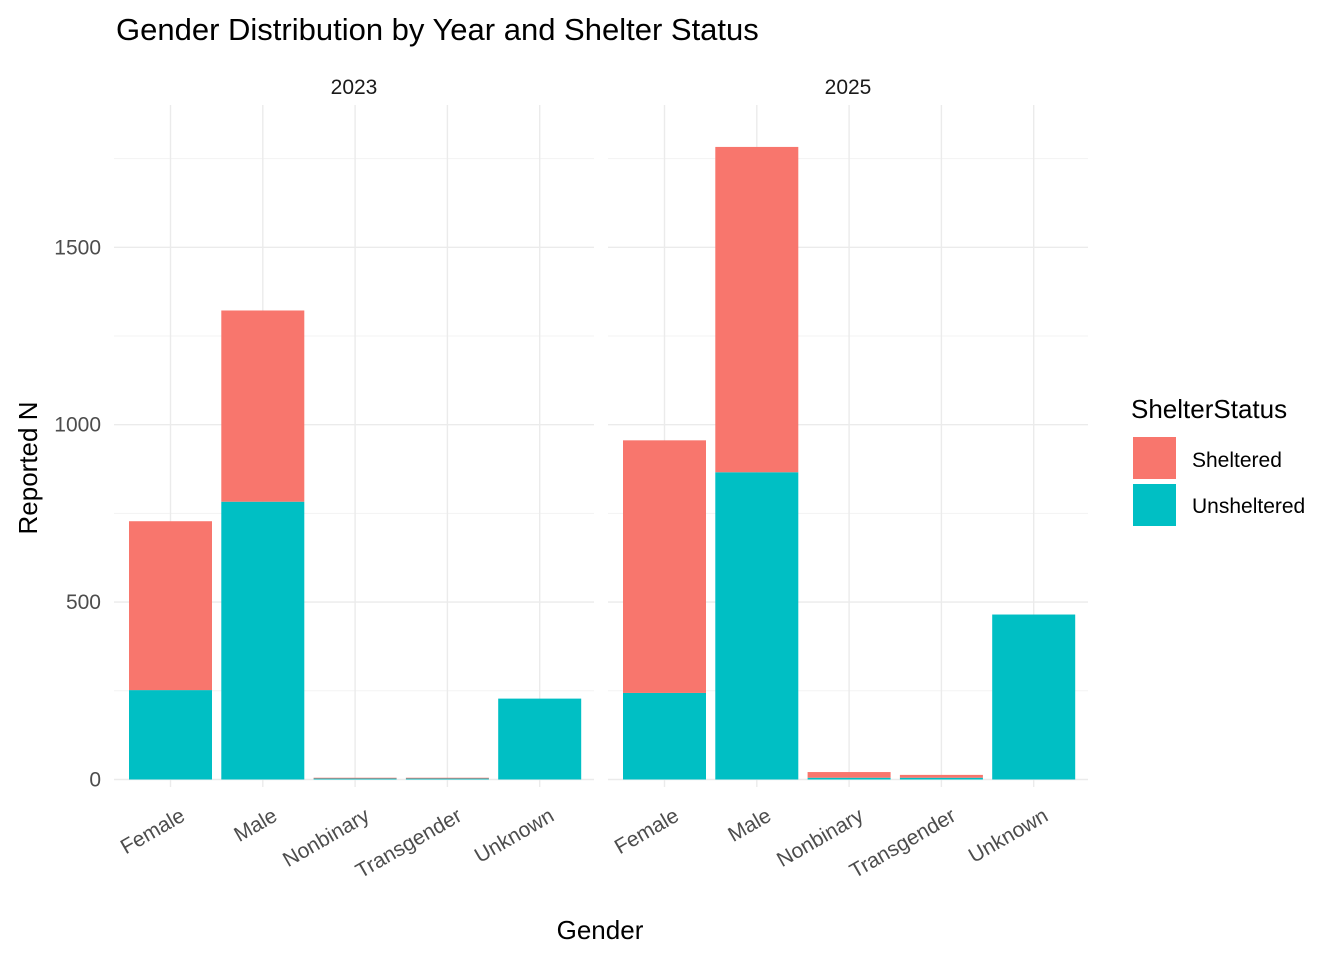  I want to click on legend-label-sheltered: Sheltered, so click(1237, 460).